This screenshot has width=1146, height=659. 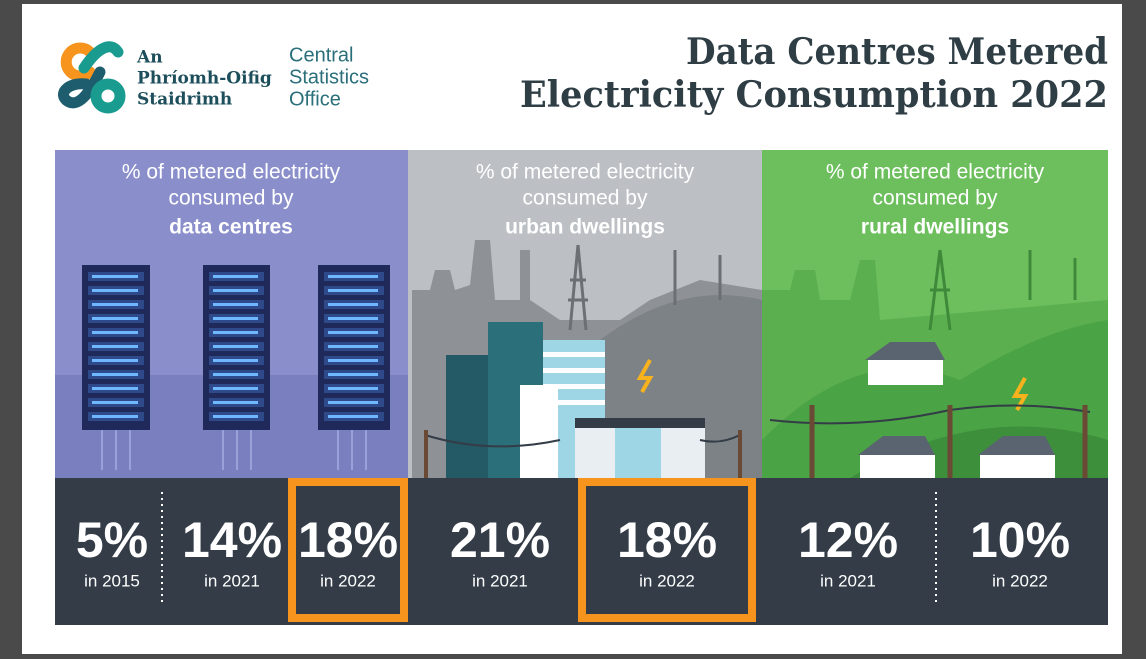 What do you see at coordinates (112, 540) in the screenshot?
I see `stat-value: 5%` at bounding box center [112, 540].